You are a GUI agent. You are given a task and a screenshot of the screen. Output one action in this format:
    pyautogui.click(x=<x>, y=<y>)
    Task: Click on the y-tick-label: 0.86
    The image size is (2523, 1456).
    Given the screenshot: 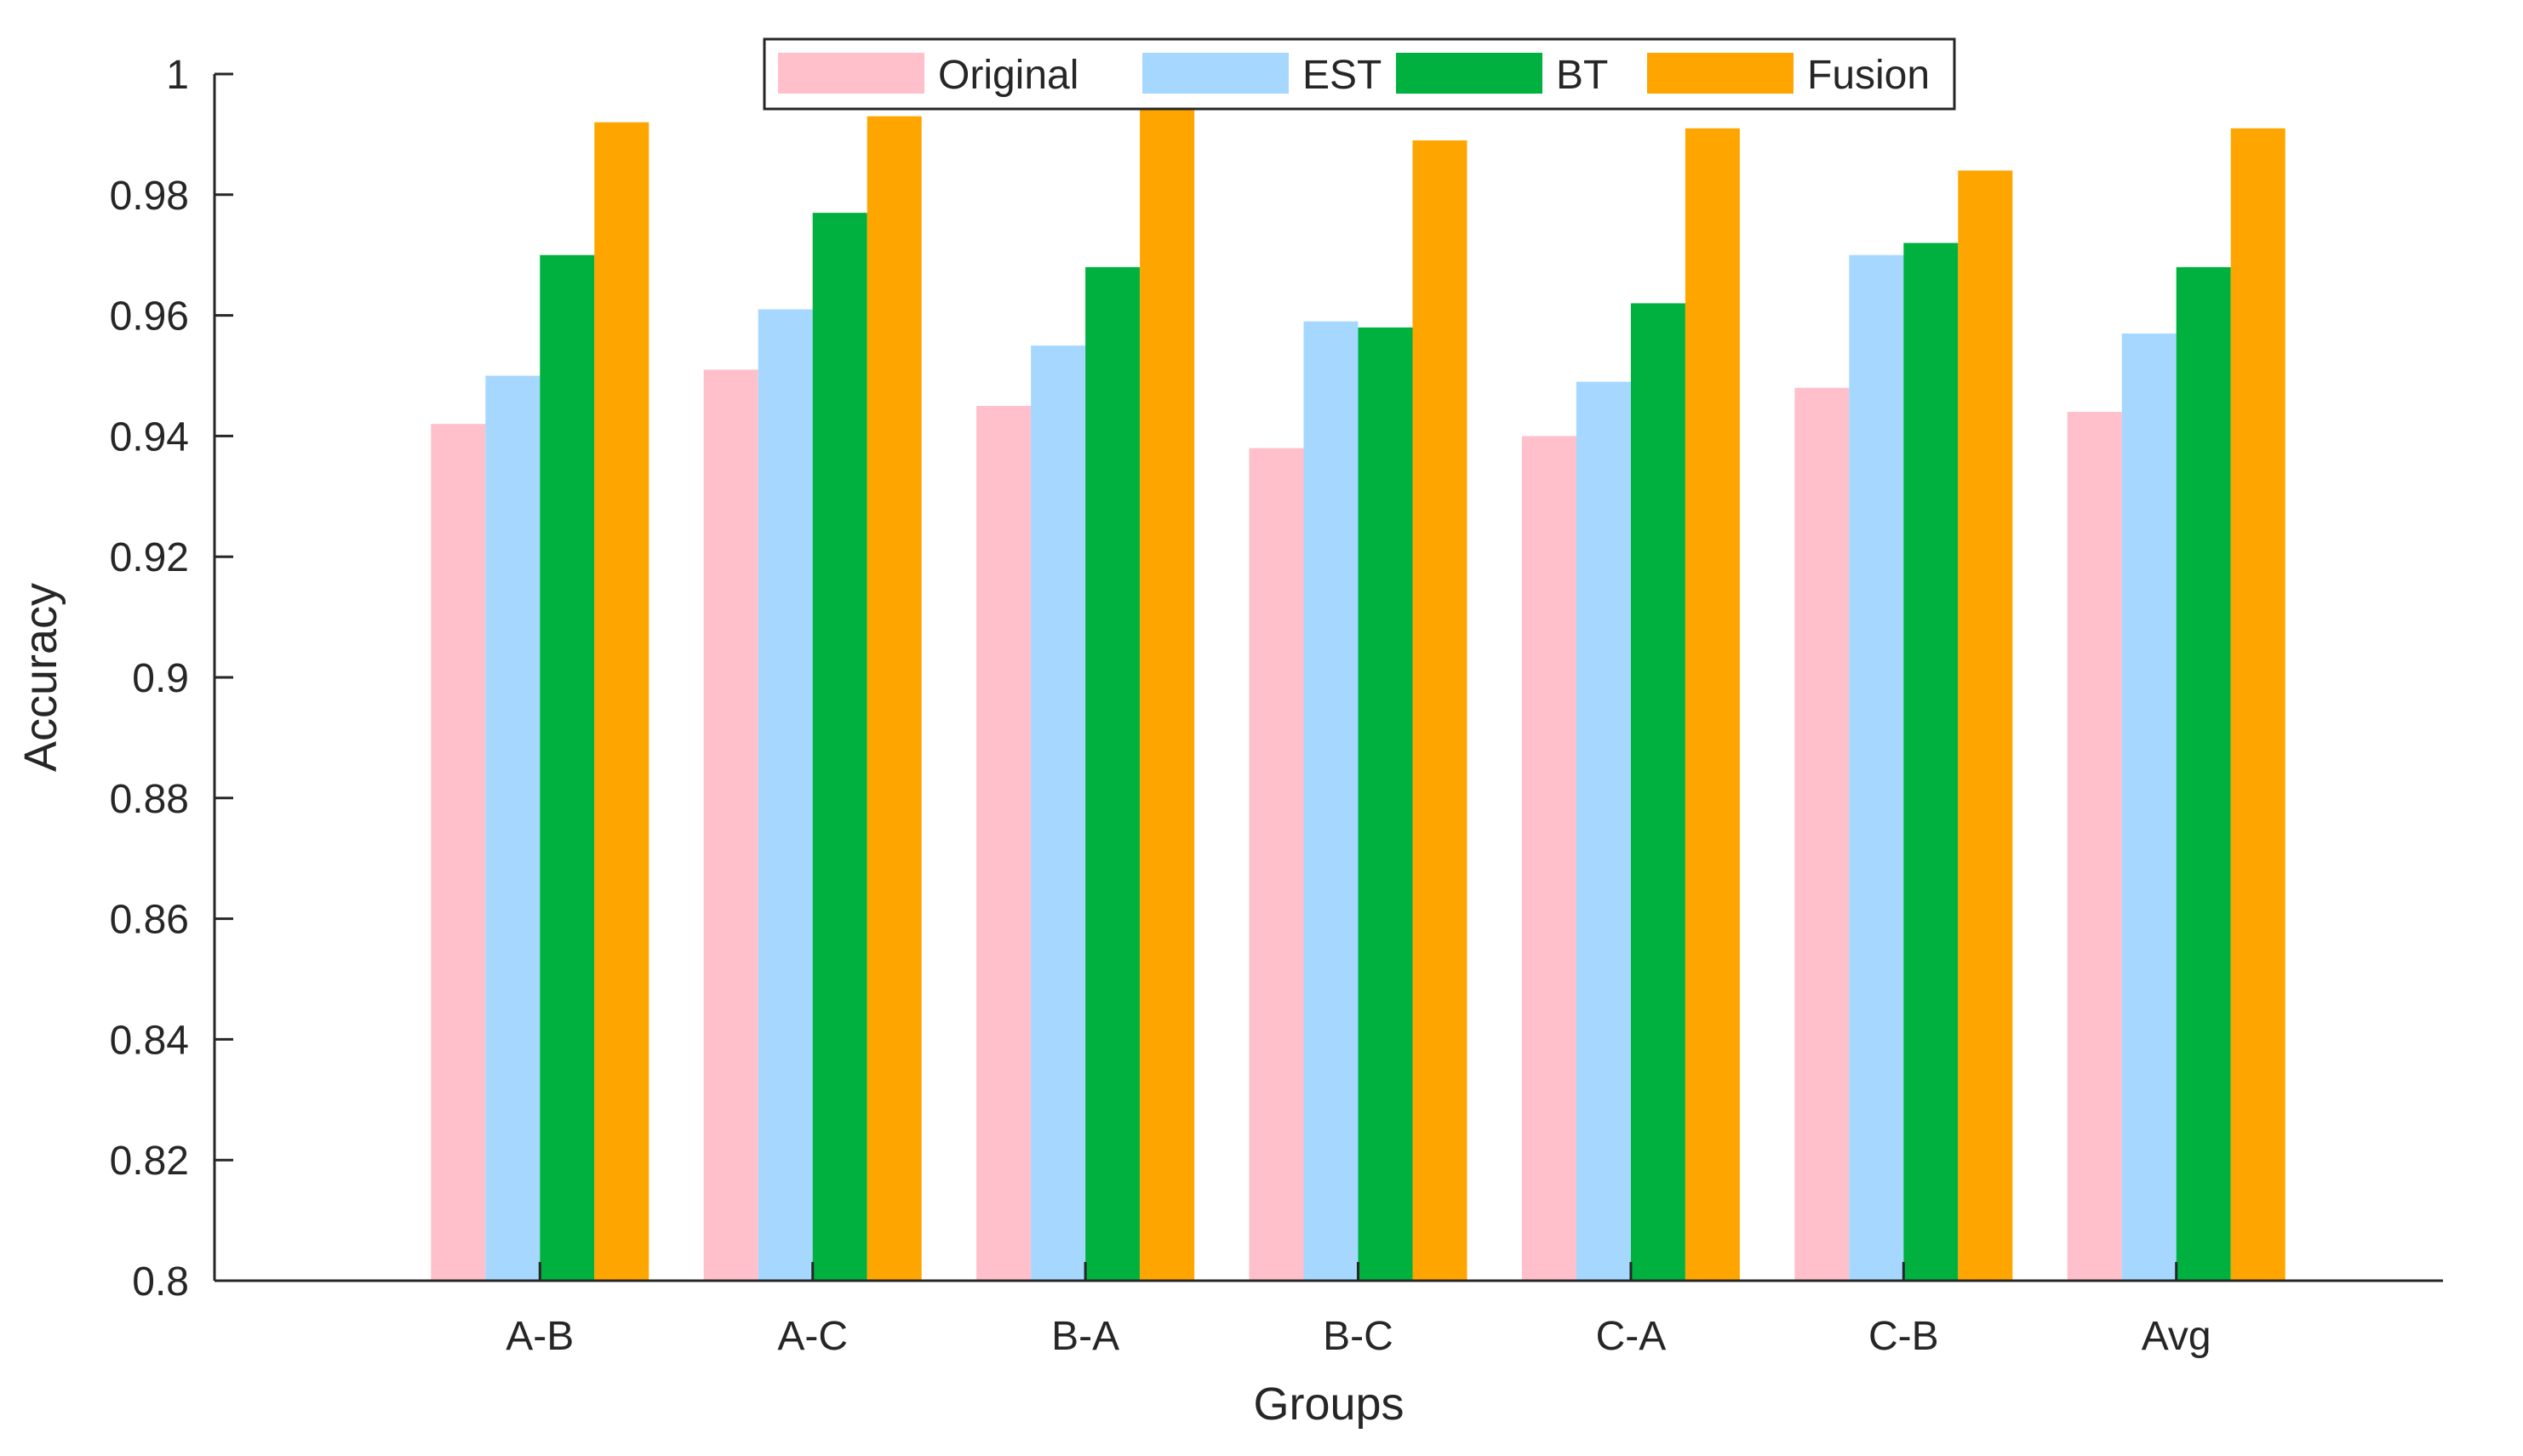 What is the action you would take?
    pyautogui.click(x=149, y=921)
    